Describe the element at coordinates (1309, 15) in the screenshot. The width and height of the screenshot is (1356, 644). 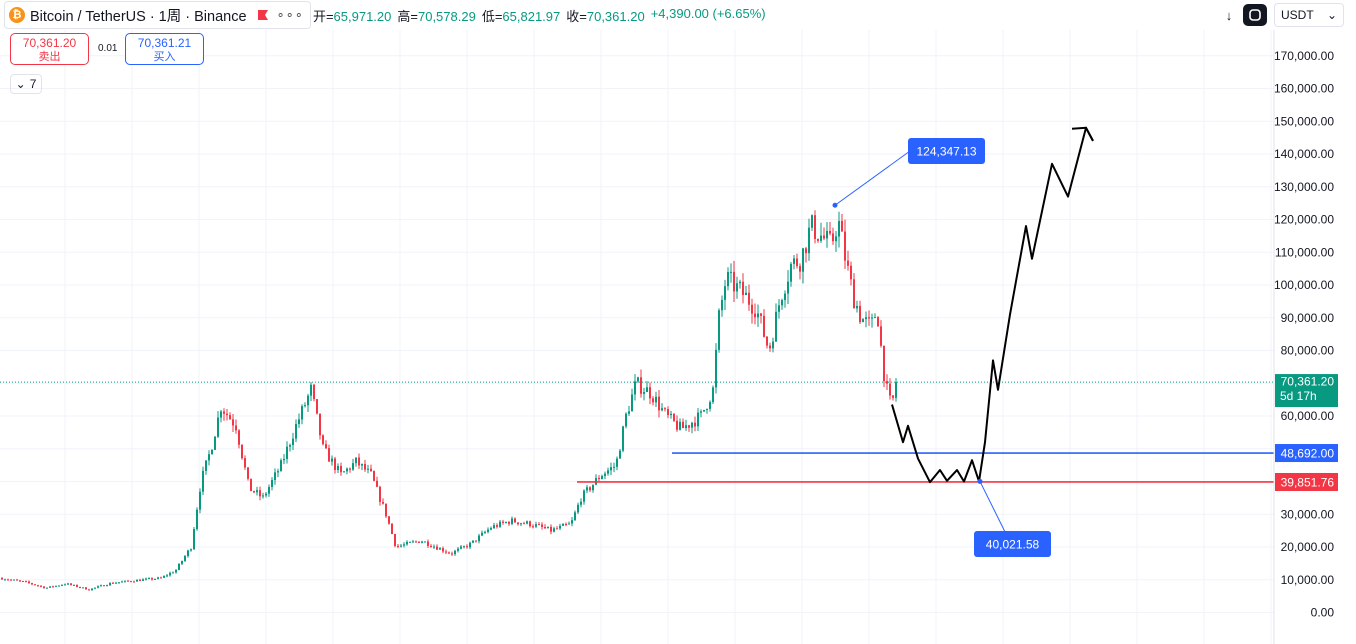
I see `currency-select: USDT ⌄` at that location.